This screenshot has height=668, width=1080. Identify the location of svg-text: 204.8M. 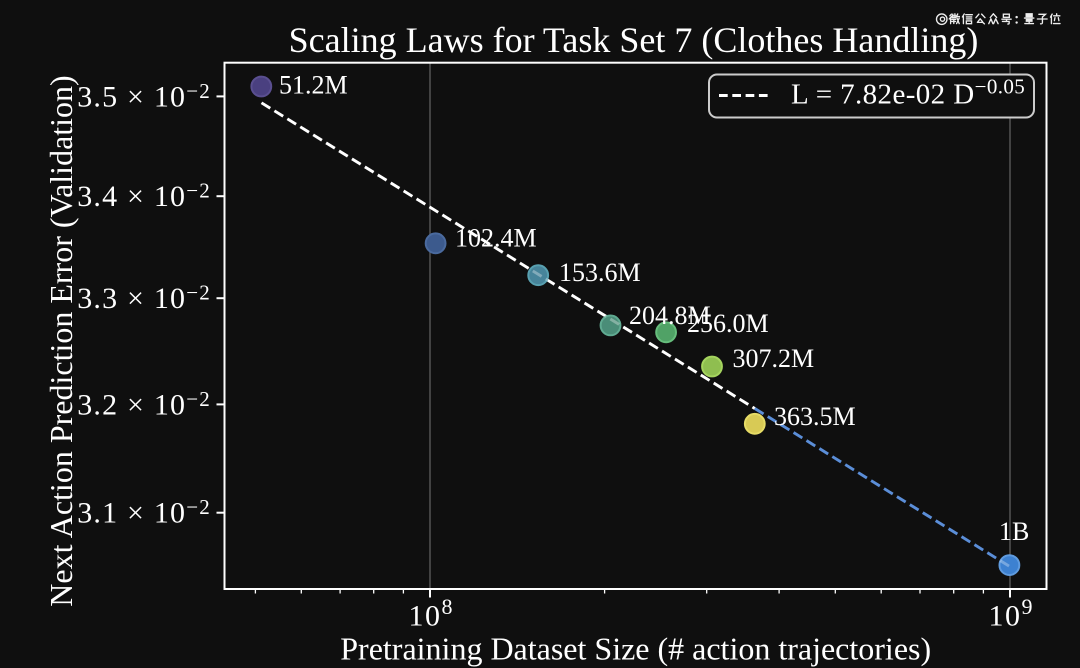
(670, 315).